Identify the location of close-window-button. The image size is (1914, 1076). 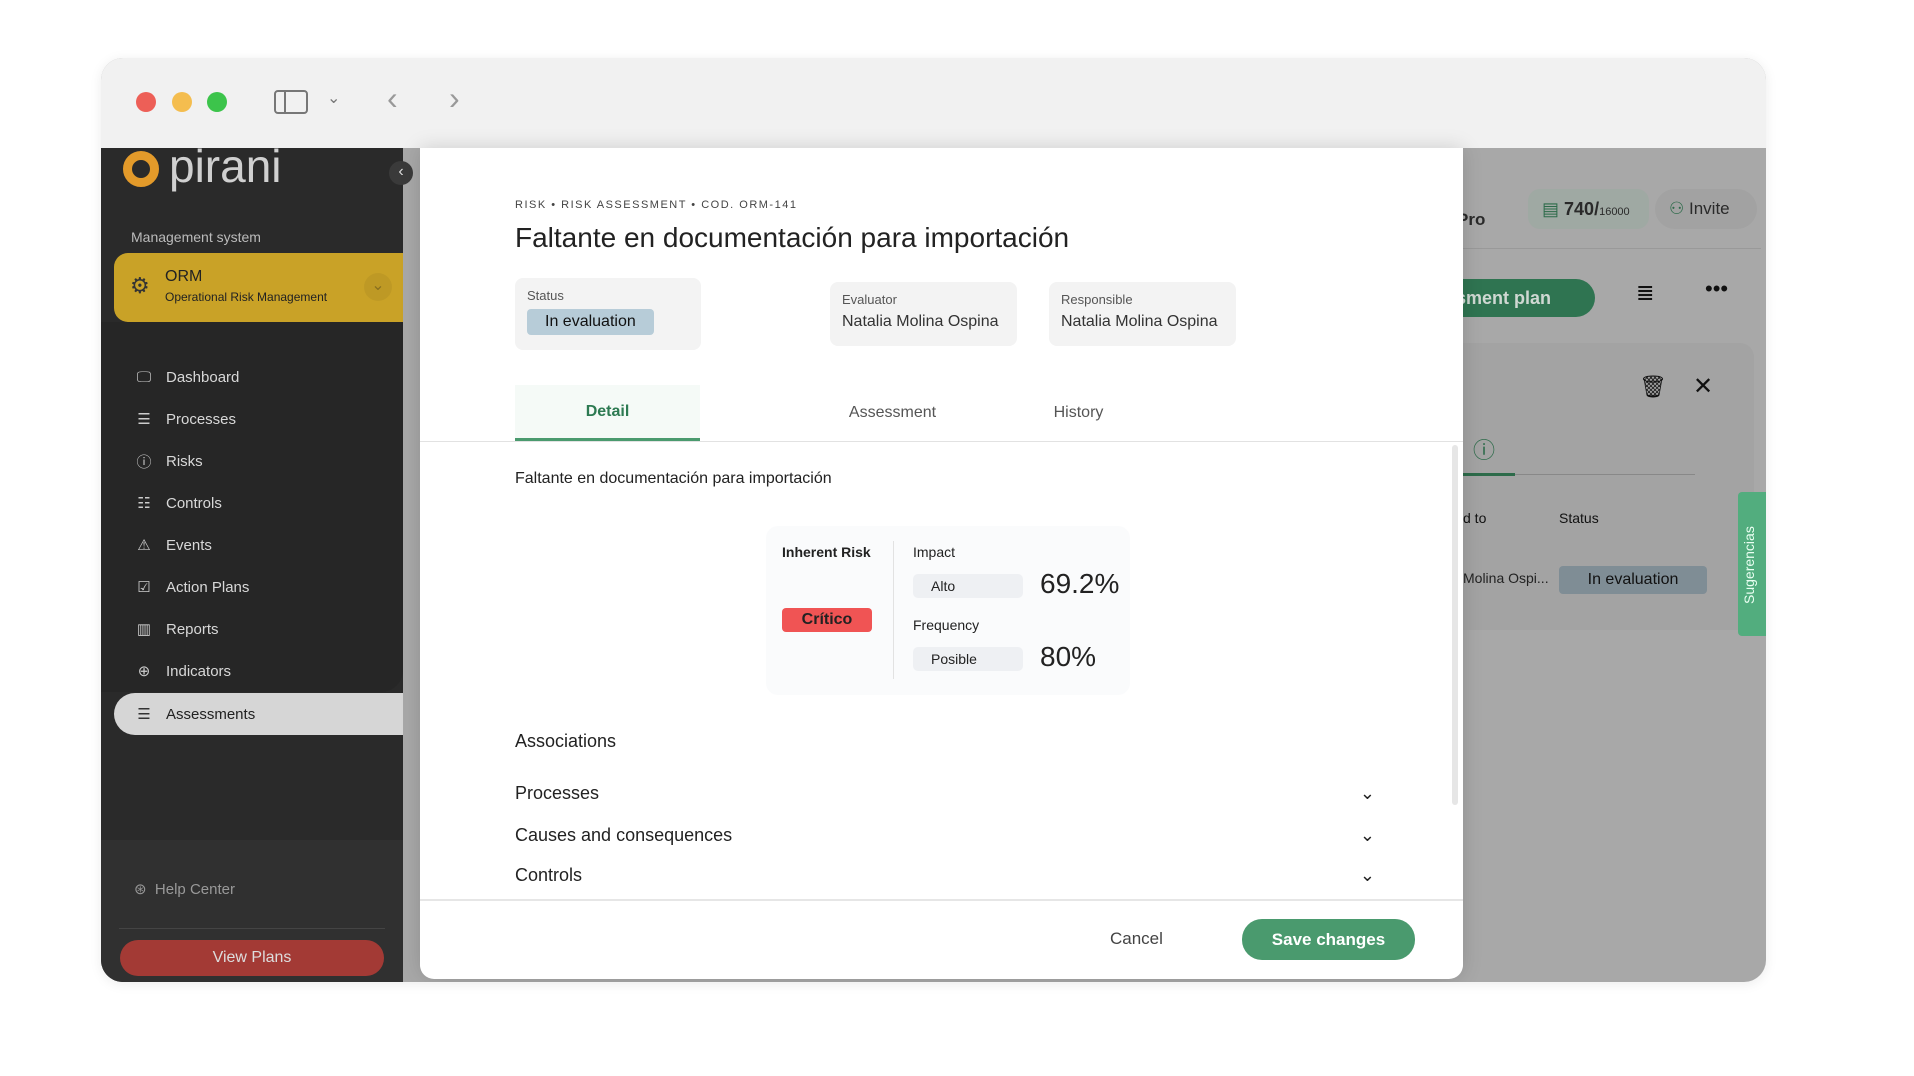
(146, 102).